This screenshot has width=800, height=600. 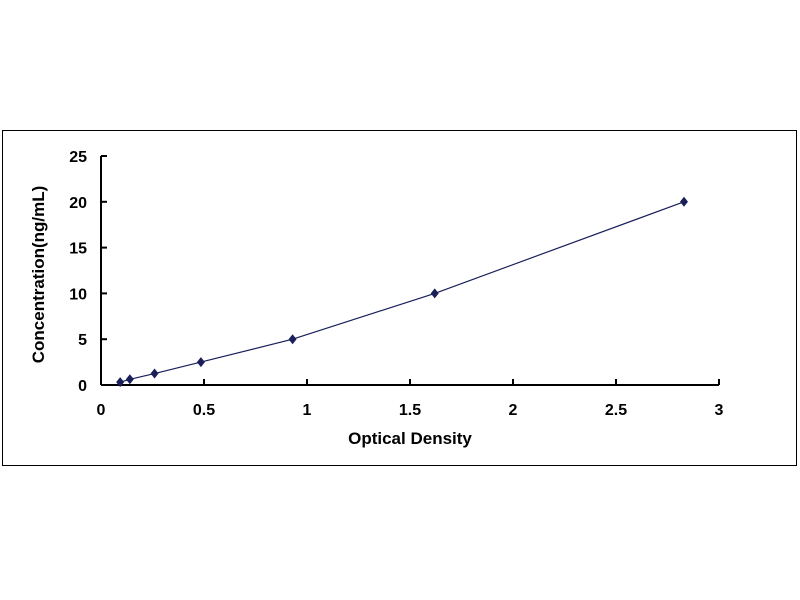 What do you see at coordinates (204, 410) in the screenshot?
I see `x-tick-label: 0.5` at bounding box center [204, 410].